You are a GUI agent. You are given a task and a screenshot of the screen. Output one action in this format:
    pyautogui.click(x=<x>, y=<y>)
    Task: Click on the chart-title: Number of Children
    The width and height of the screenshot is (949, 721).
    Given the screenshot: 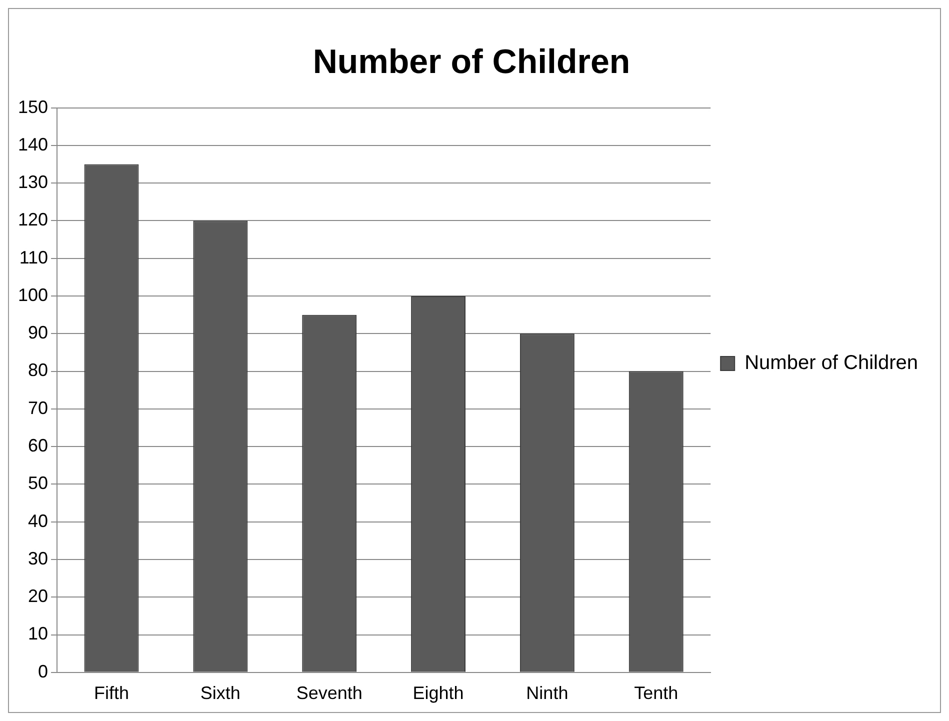 What is the action you would take?
    pyautogui.click(x=471, y=61)
    